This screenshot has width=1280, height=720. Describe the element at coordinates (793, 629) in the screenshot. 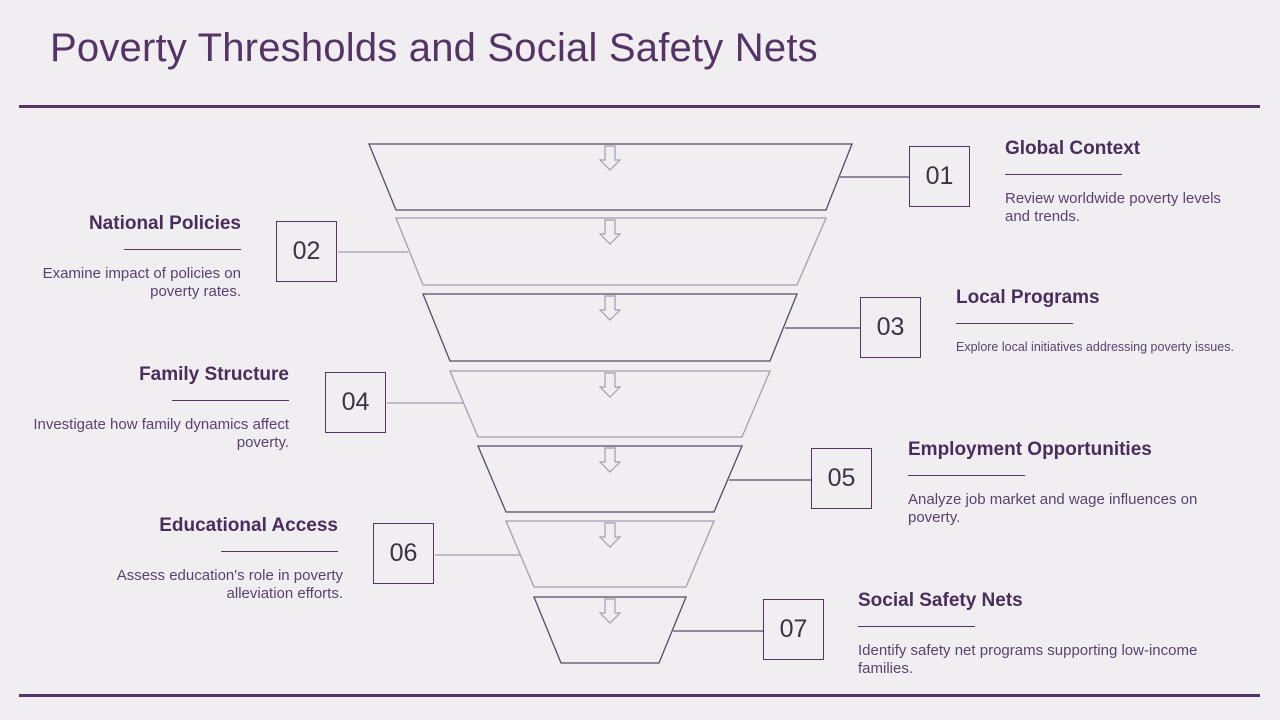

I see `step-number-box: 07` at that location.